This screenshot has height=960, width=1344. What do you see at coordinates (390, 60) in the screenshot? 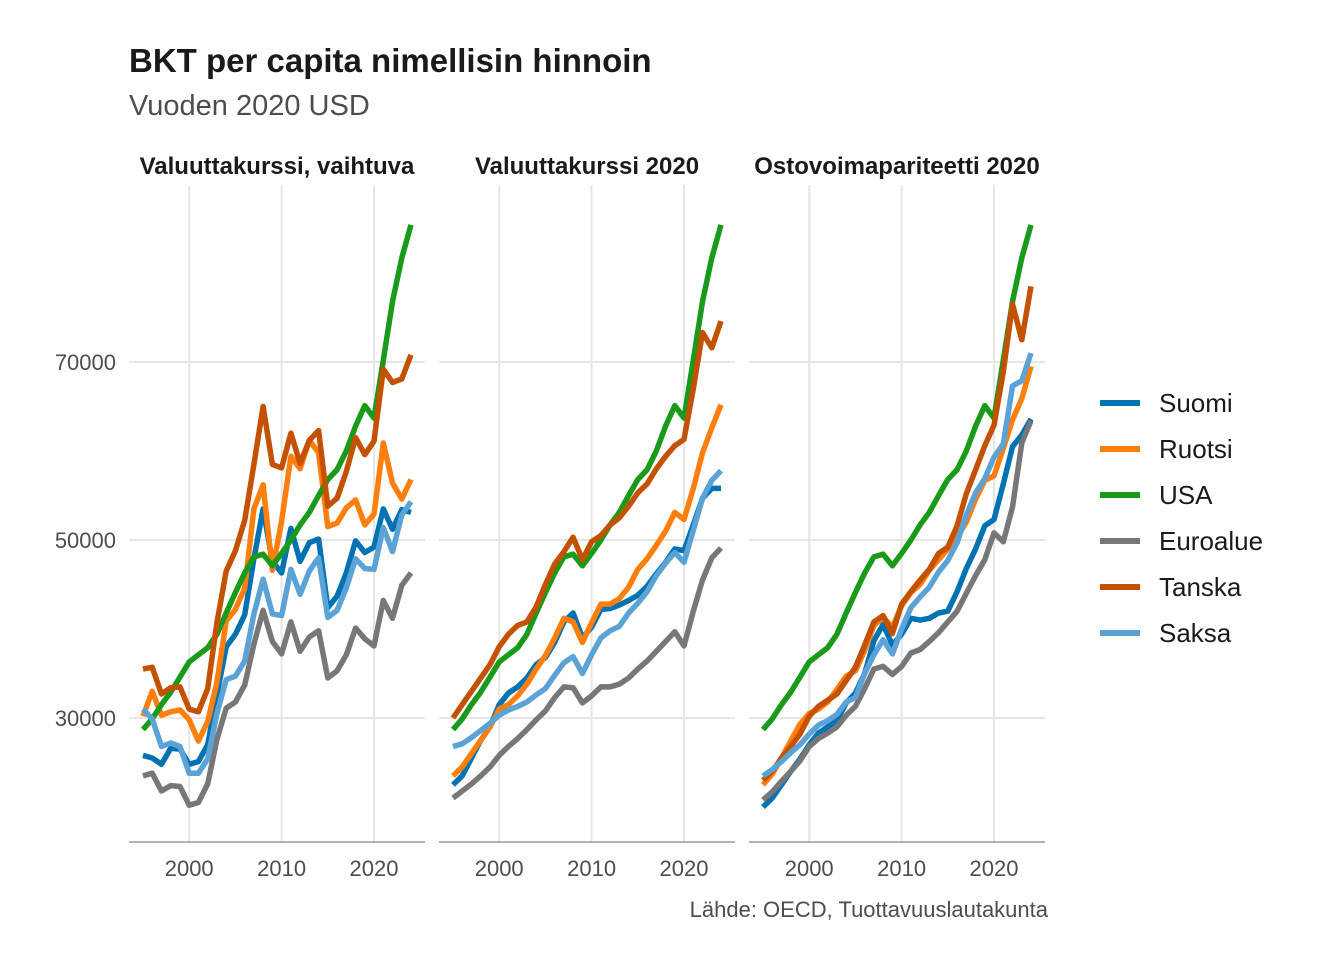
I see `chart-title: BKT per capita nimellisin hinnoin` at bounding box center [390, 60].